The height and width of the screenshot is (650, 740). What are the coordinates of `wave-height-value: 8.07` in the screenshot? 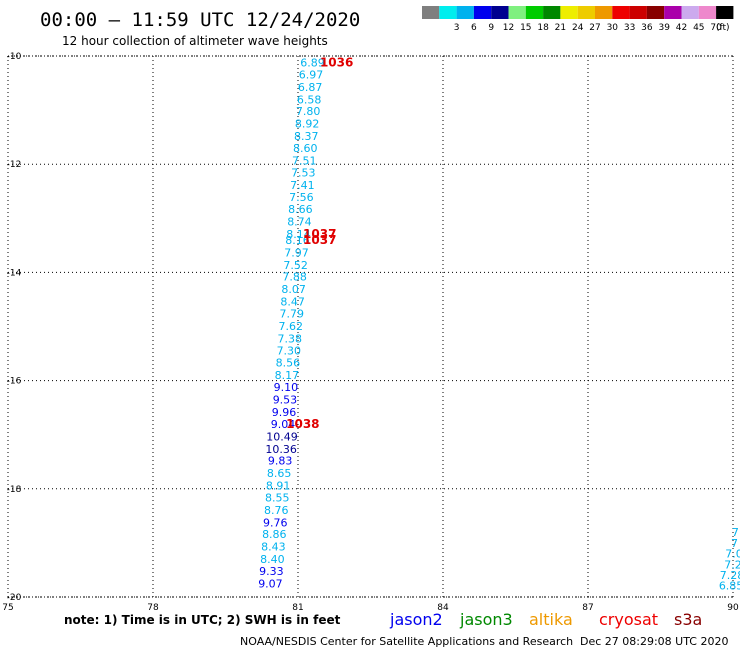 It's located at (293, 289).